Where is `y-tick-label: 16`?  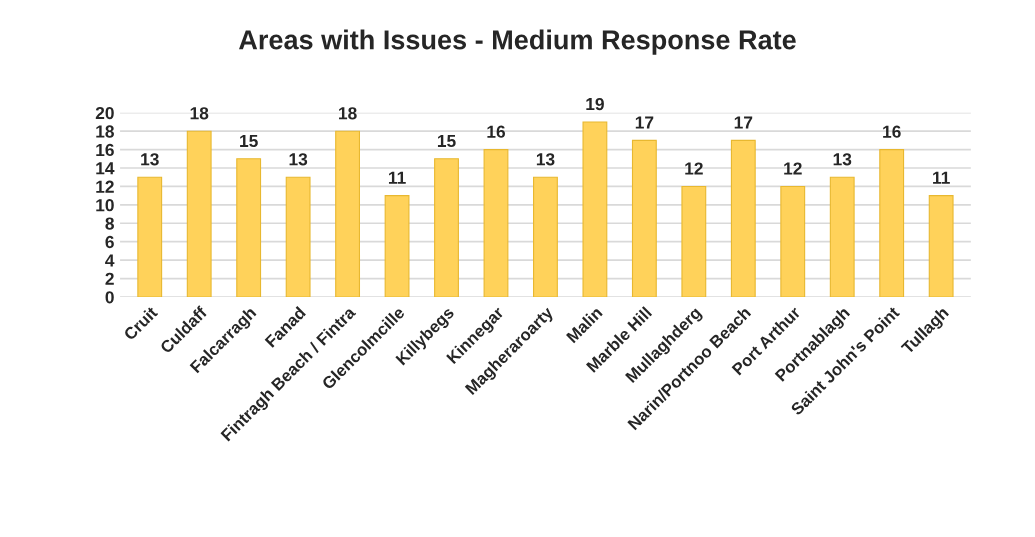 y-tick-label: 16 is located at coordinates (105, 150).